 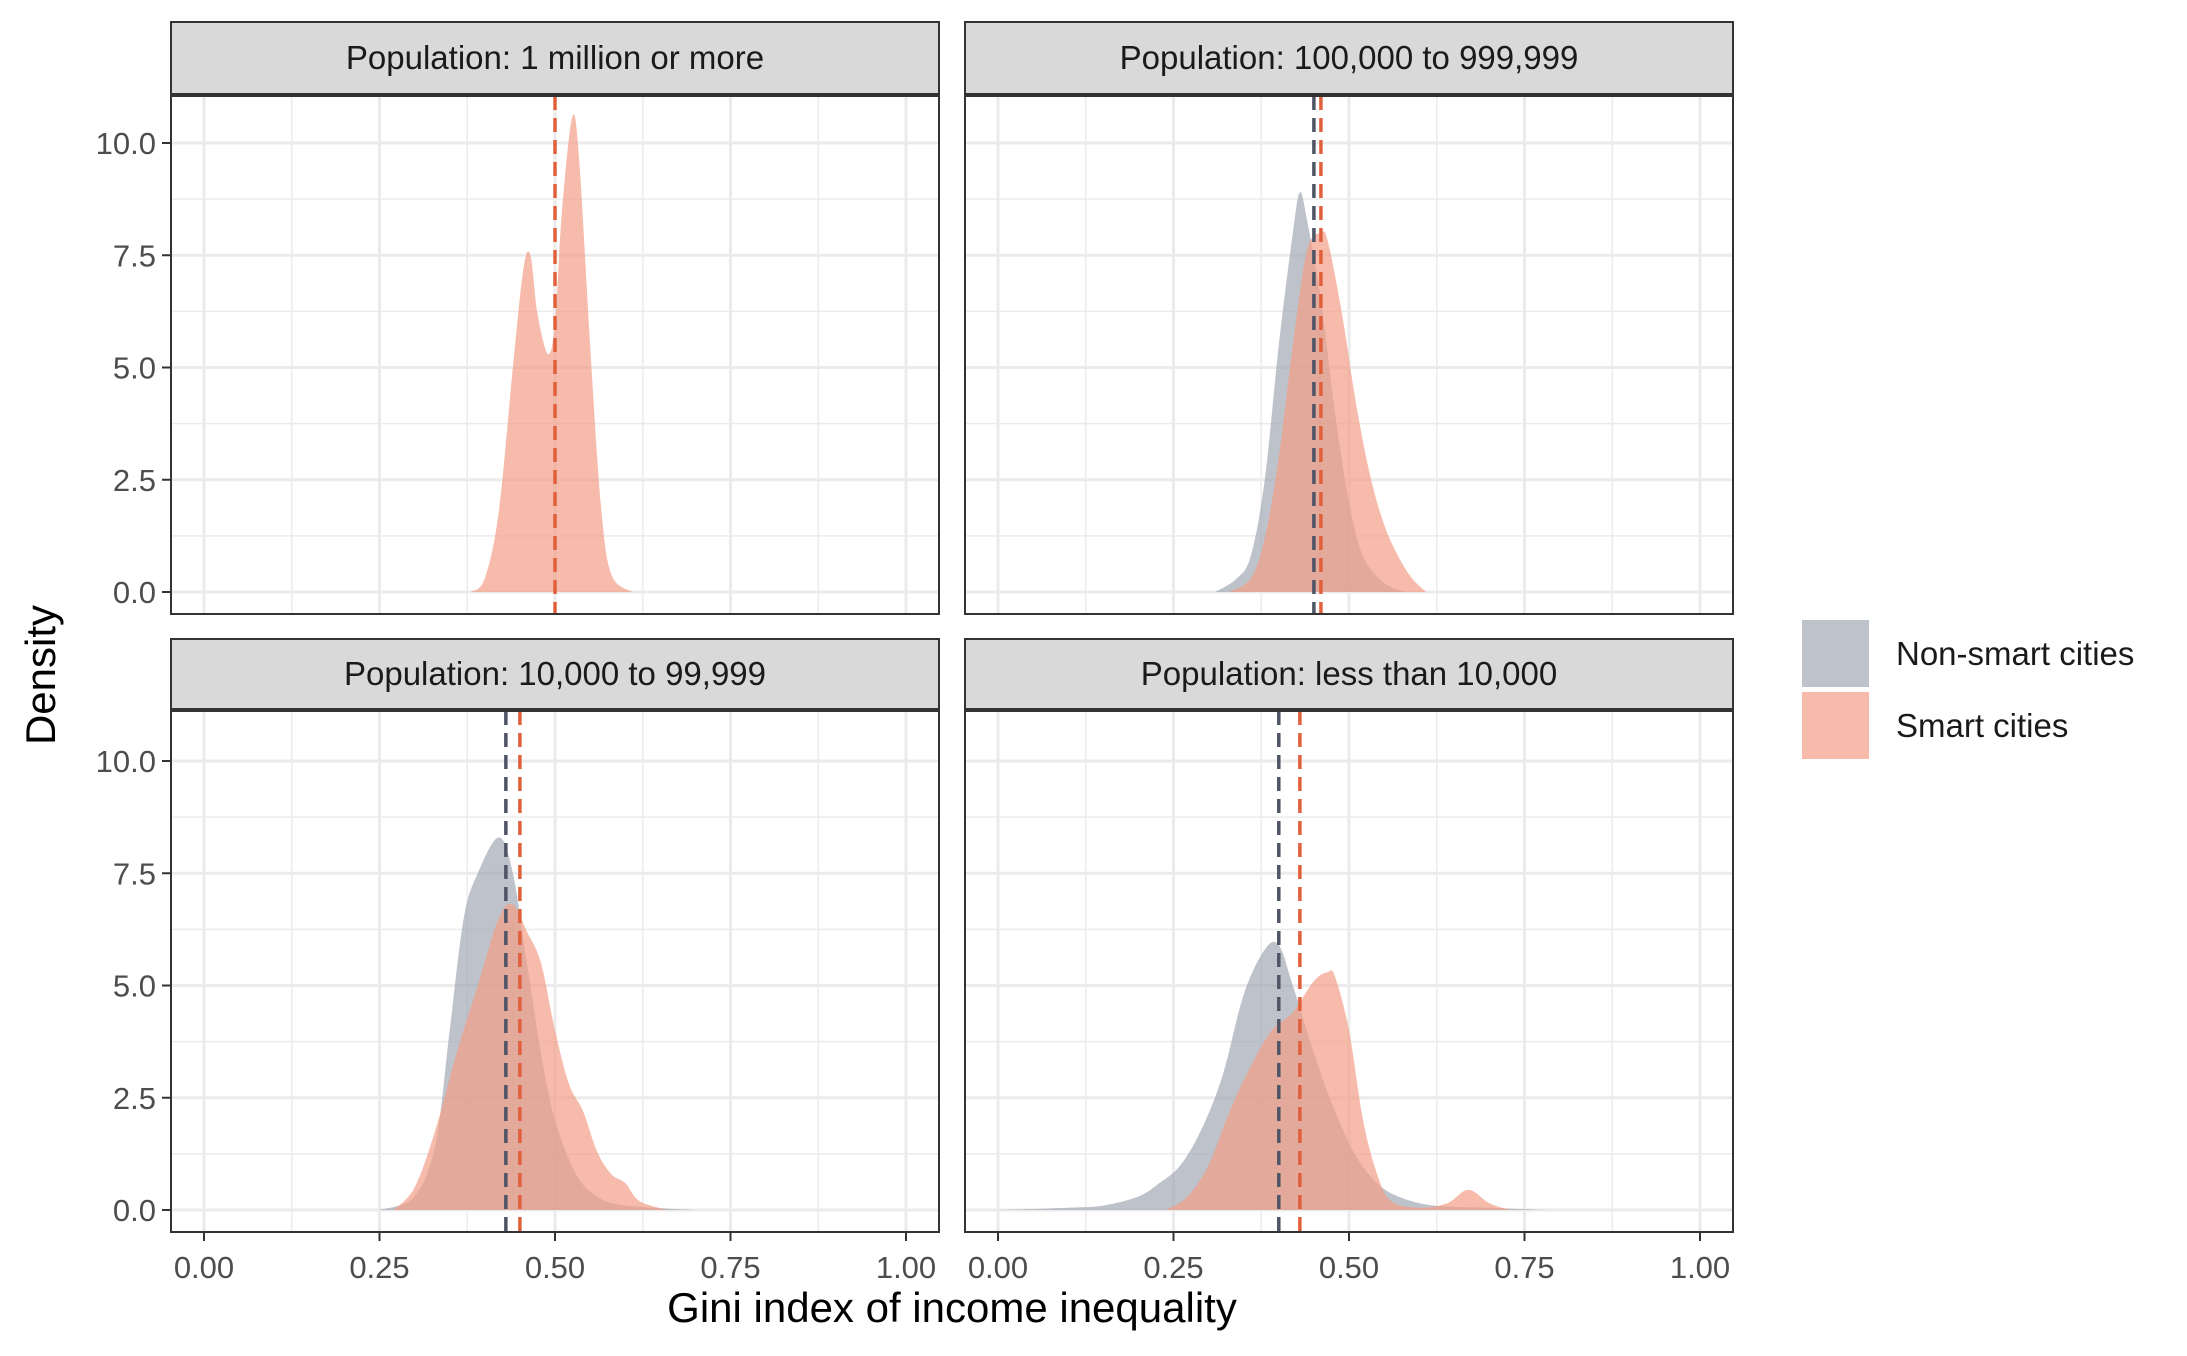 I want to click on legend: Non-smart cities Smart cities, so click(x=1968, y=689).